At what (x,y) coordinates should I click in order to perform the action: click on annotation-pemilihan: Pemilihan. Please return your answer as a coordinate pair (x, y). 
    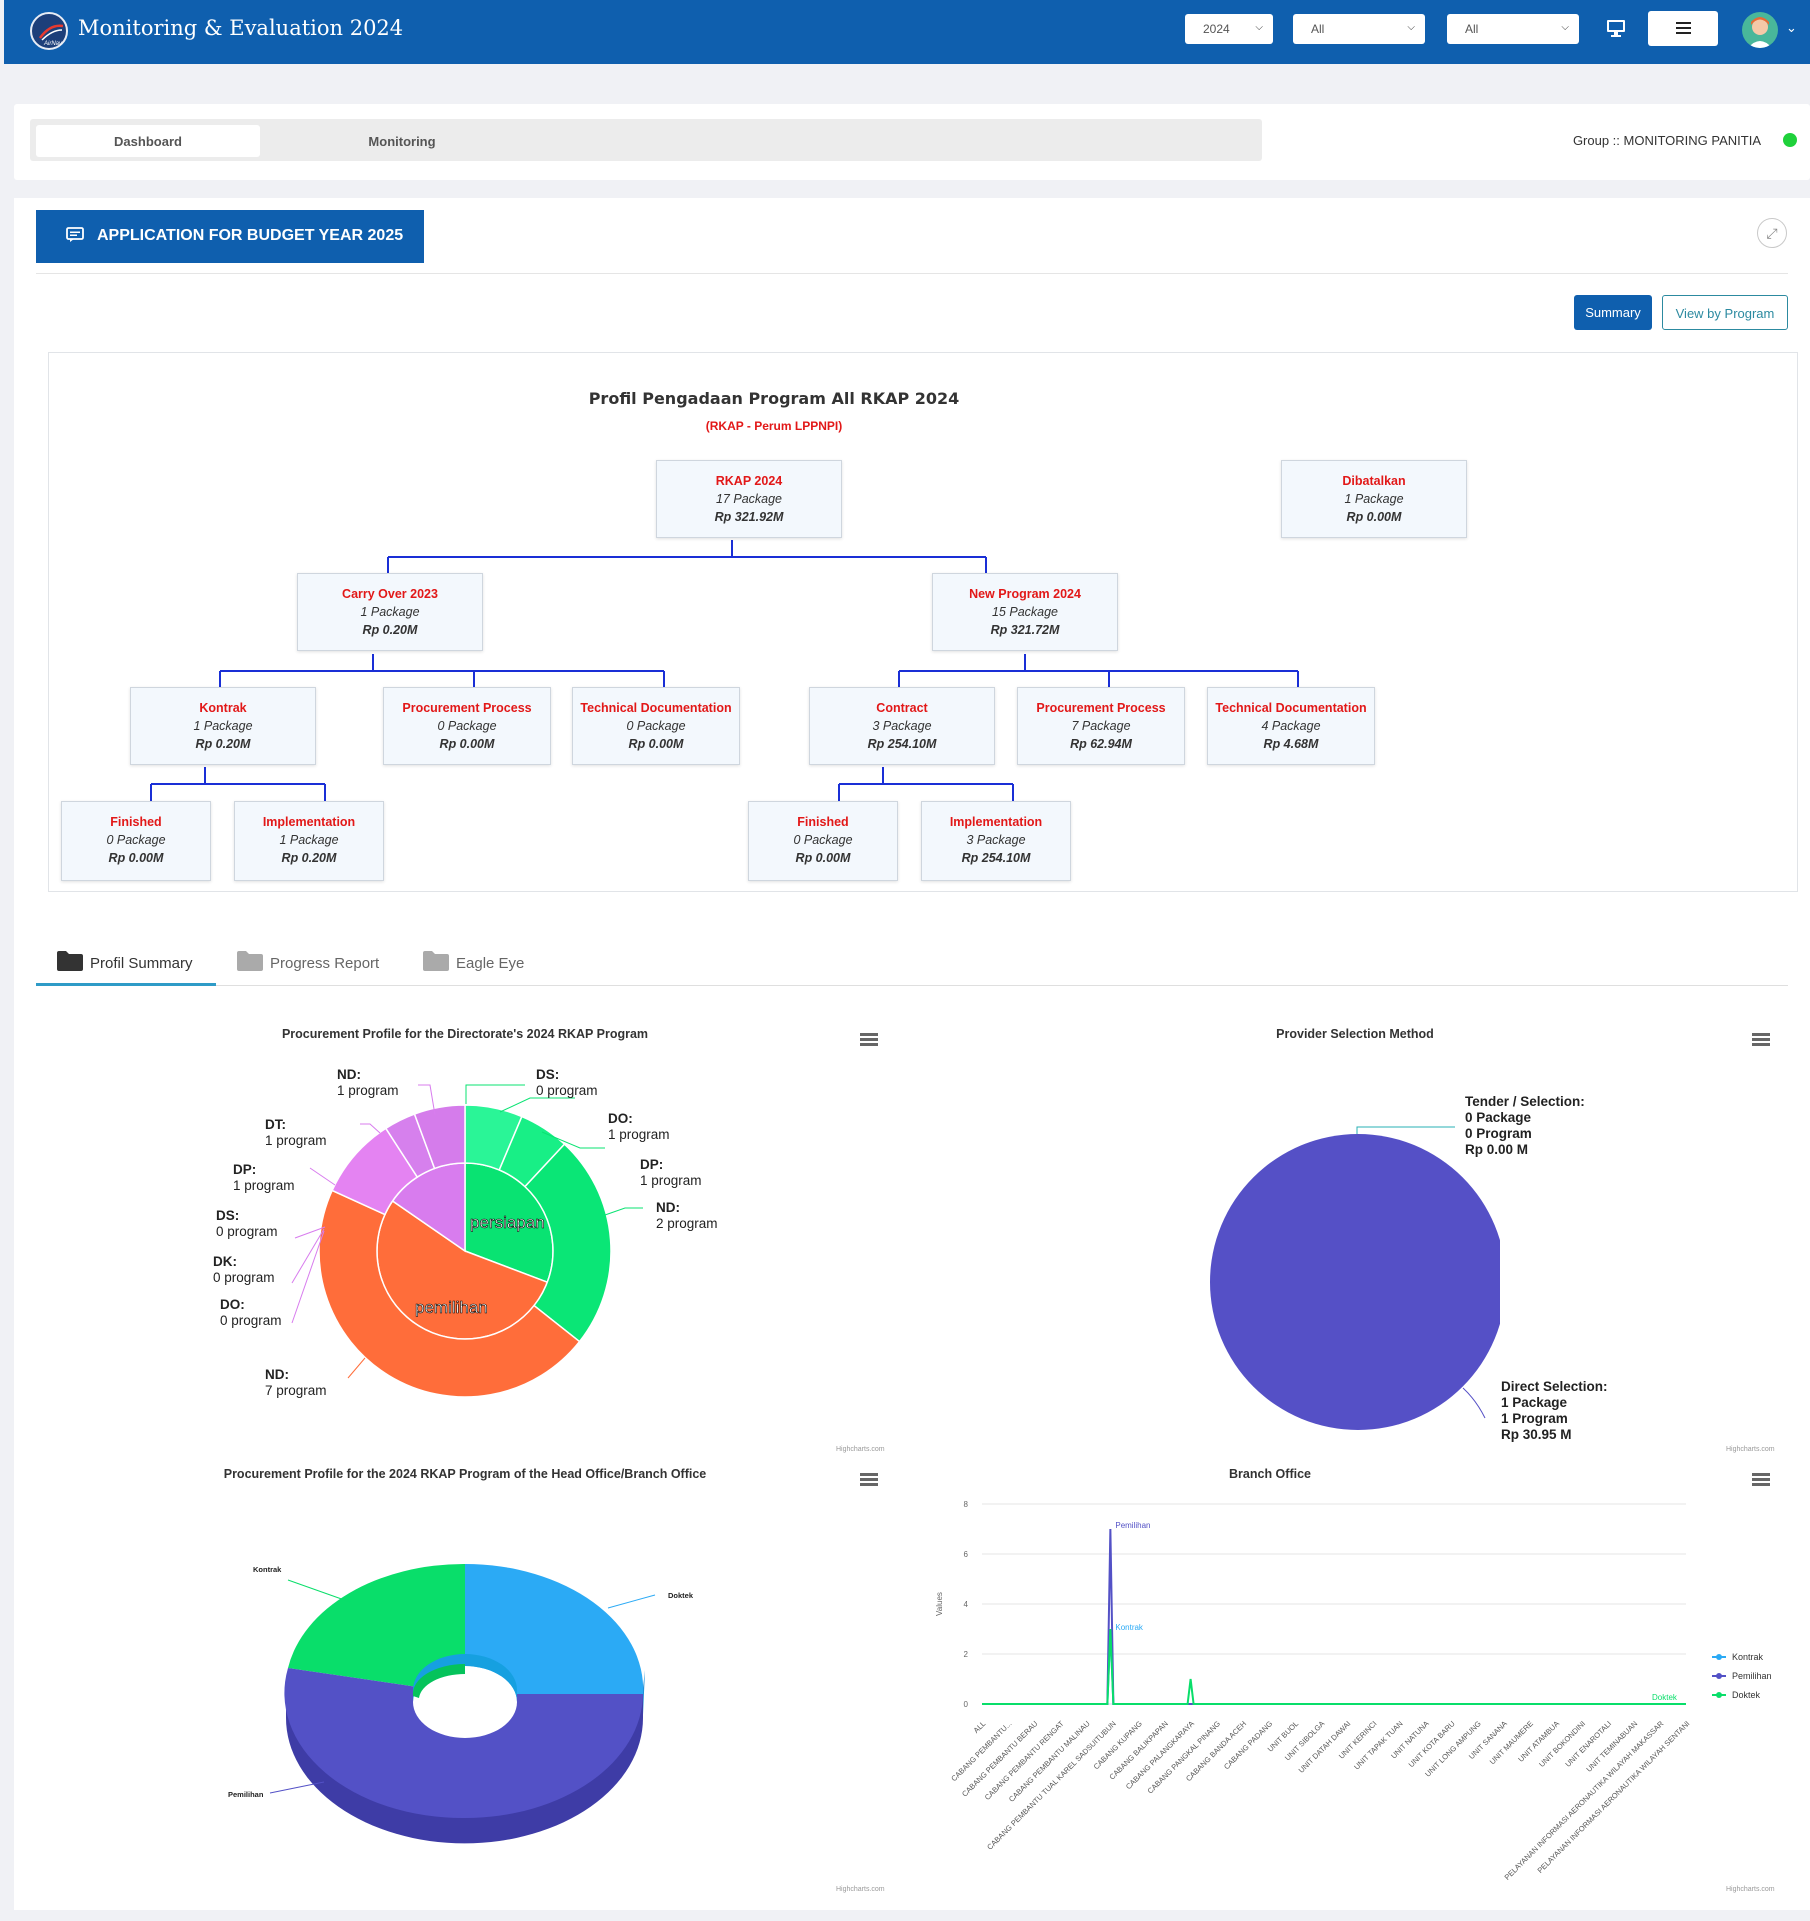
    Looking at the image, I should click on (1132, 1525).